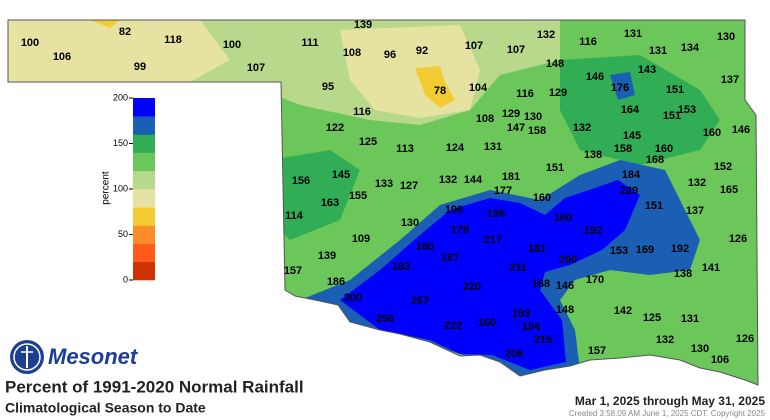  I want to click on station-value: 220, so click(472, 287).